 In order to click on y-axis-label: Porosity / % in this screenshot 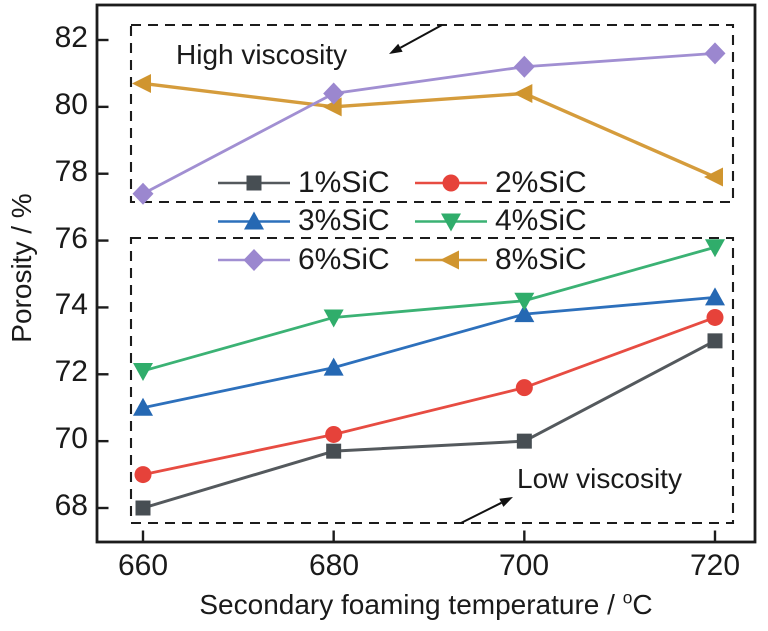, I will do `click(21, 268)`.